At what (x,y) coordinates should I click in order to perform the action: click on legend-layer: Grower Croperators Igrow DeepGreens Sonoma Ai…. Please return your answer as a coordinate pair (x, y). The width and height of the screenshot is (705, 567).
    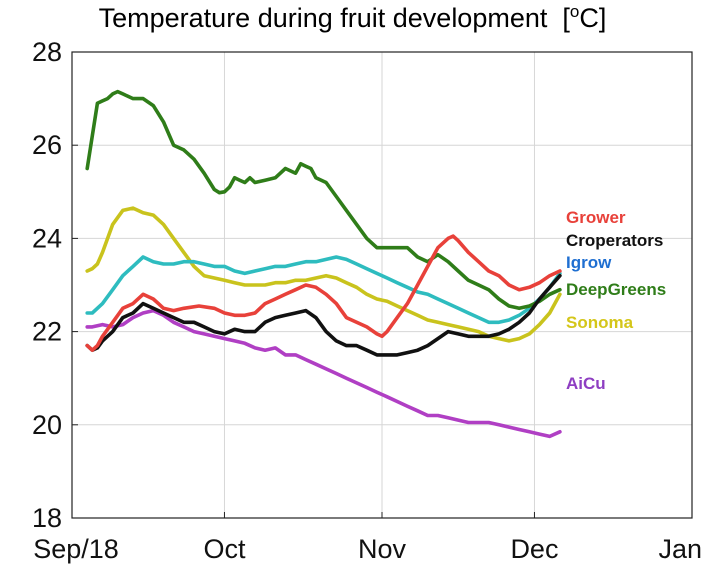
    Looking at the image, I should click on (616, 300).